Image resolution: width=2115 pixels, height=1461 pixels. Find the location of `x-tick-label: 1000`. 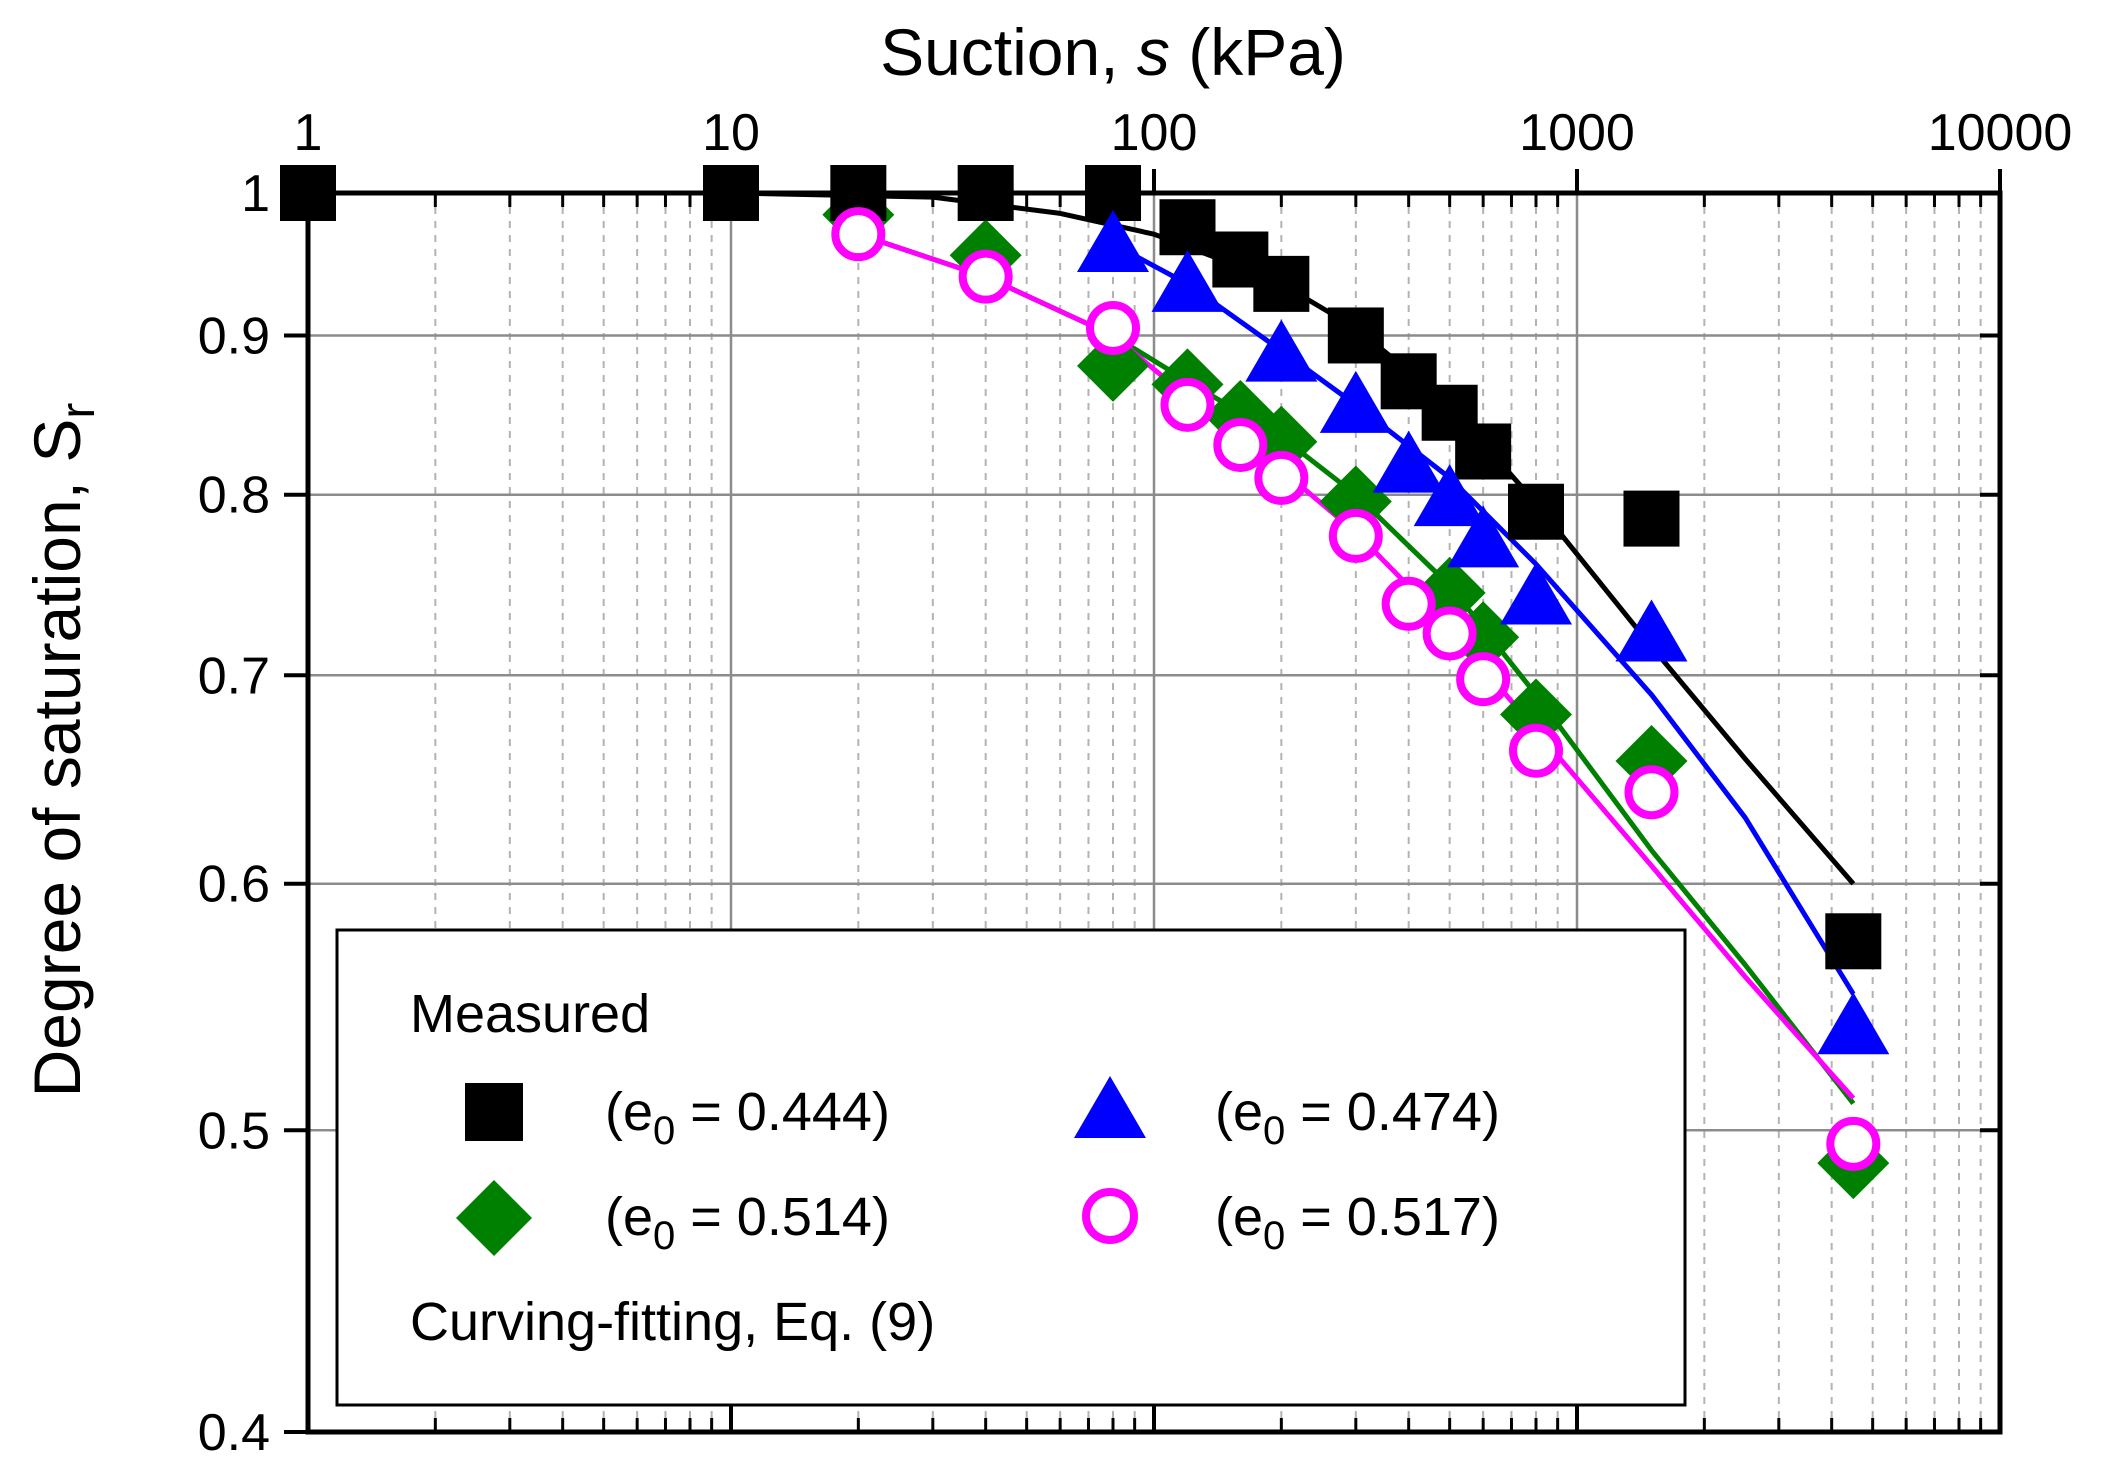

x-tick-label: 1000 is located at coordinates (1577, 133).